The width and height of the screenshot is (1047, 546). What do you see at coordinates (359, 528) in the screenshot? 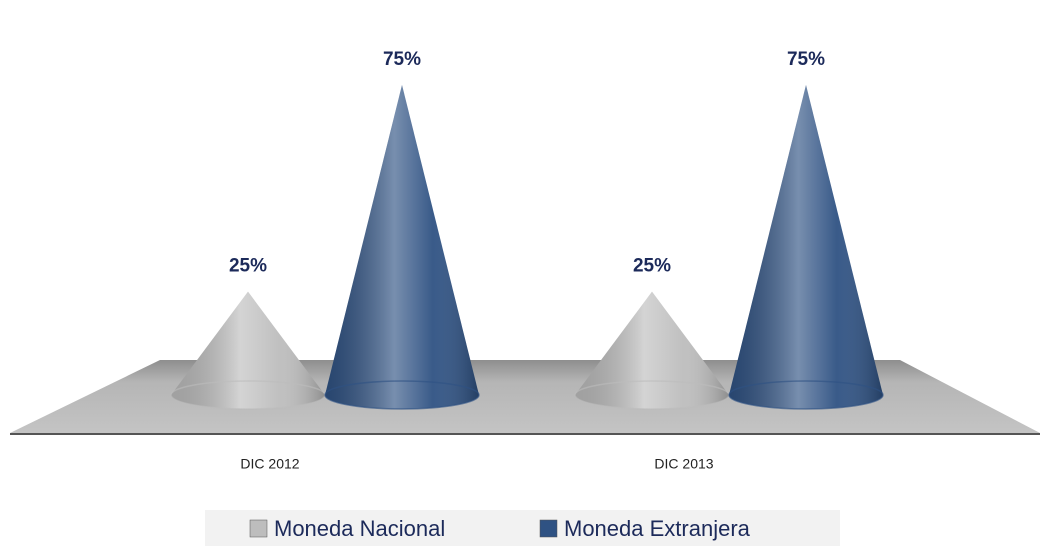
I see `legend-label: Moneda Nacional` at bounding box center [359, 528].